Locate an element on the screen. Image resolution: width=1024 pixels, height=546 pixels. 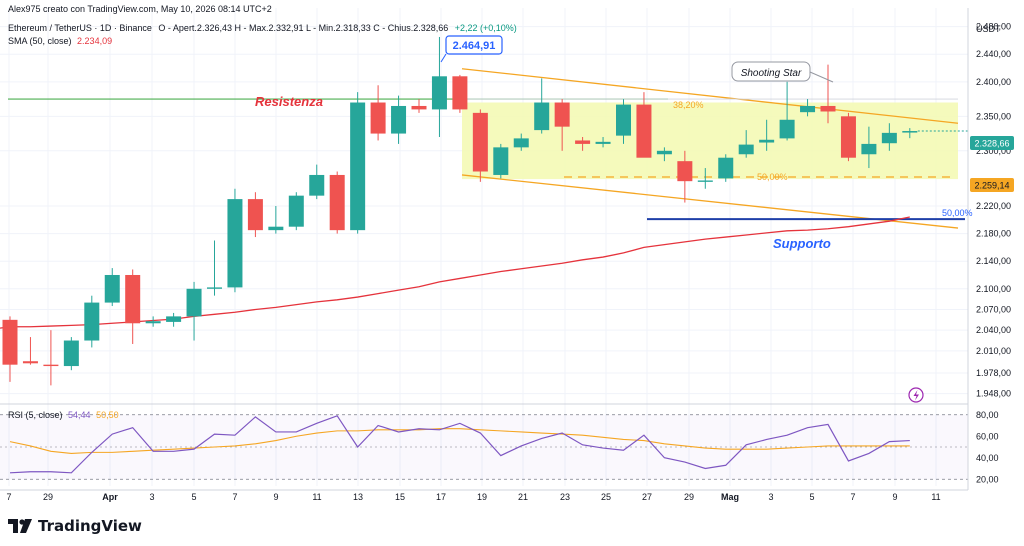
shooting-star-text: Shooting Star is located at coordinates (771, 73).